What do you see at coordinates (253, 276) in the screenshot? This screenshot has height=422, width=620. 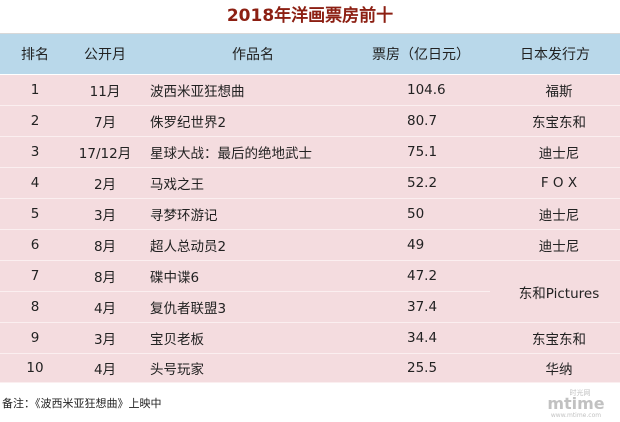 I see `title-cell: 碟中谍6` at bounding box center [253, 276].